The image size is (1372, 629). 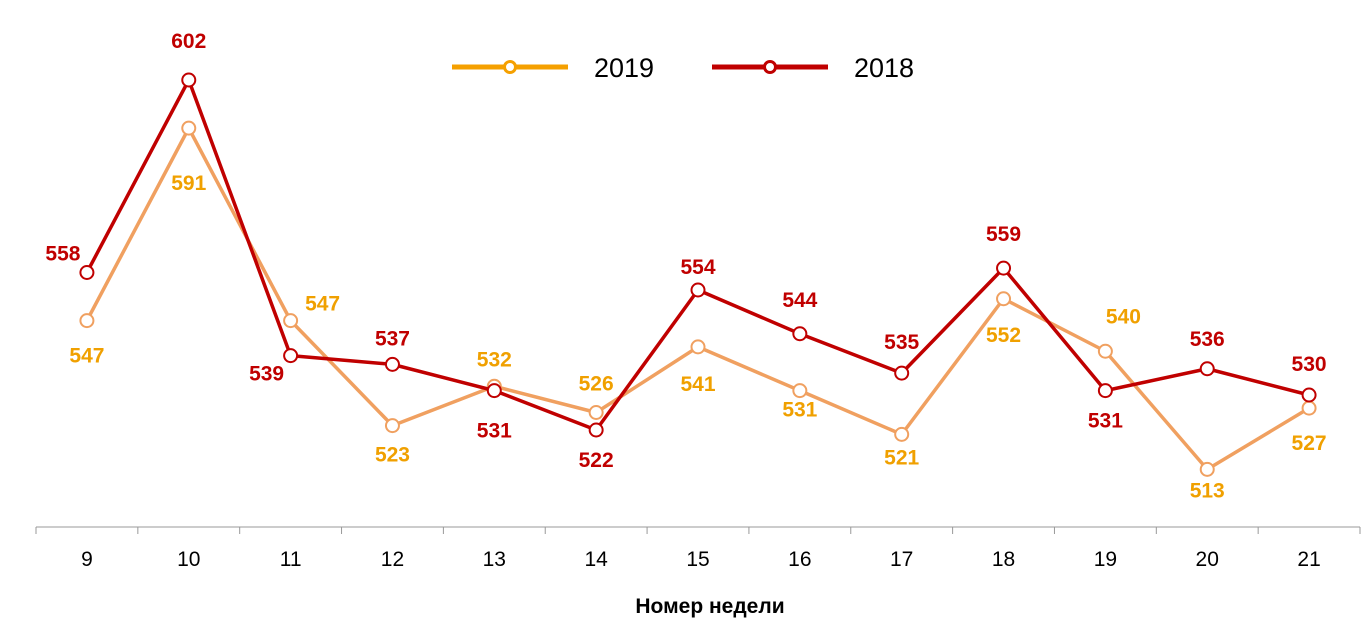 What do you see at coordinates (188, 183) in the screenshot?
I see `data-label: 591` at bounding box center [188, 183].